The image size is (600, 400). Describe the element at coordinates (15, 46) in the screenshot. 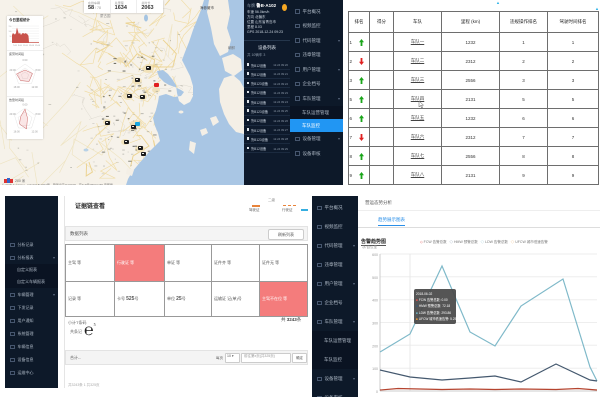

I see `svg-text: 7:00` at that location.